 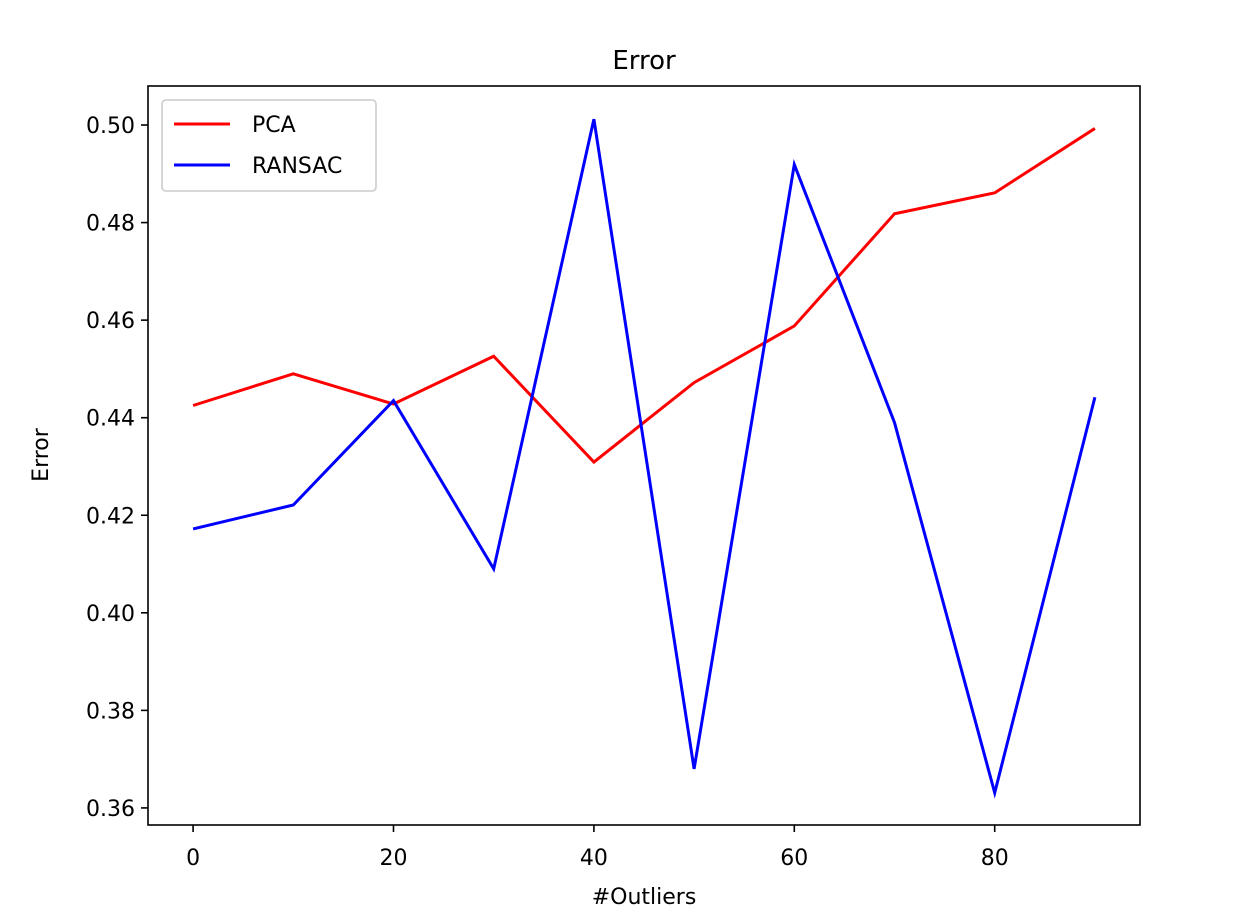 What do you see at coordinates (644, 61) in the screenshot?
I see `chart-title: Error` at bounding box center [644, 61].